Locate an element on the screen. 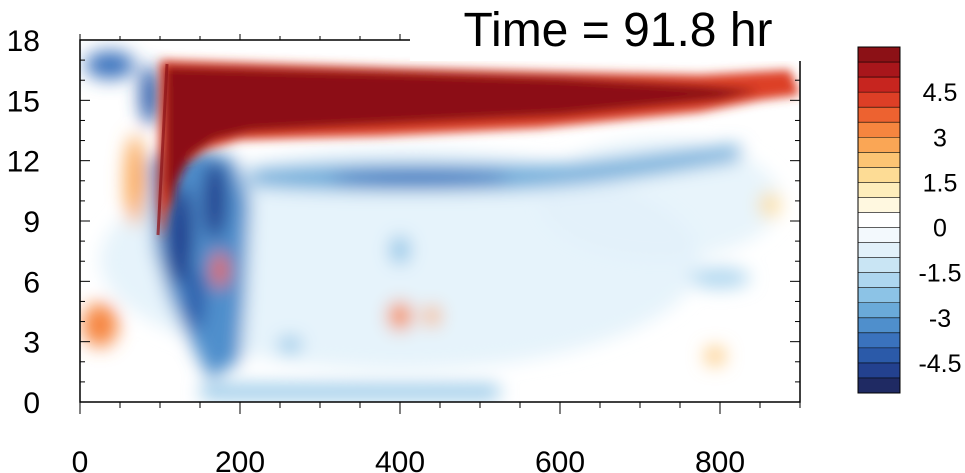 The image size is (965, 473). x-tick-label: 400 is located at coordinates (400, 459).